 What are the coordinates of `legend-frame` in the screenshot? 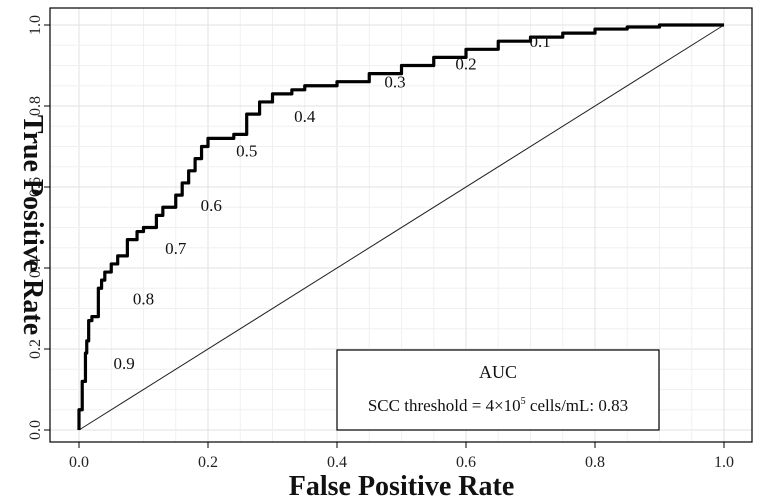 It's located at (498, 390).